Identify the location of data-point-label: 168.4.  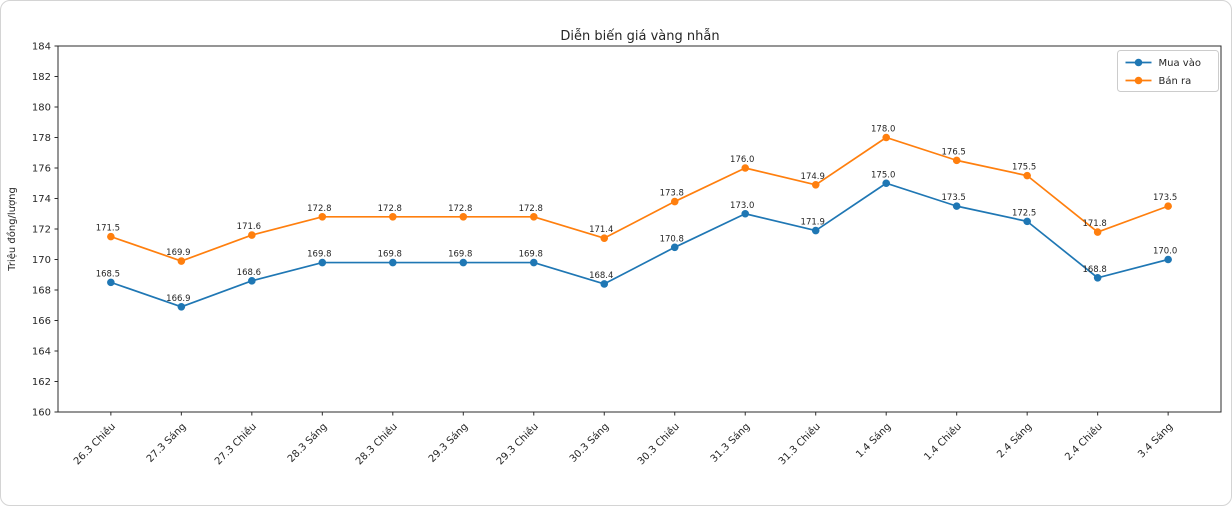
(601, 276).